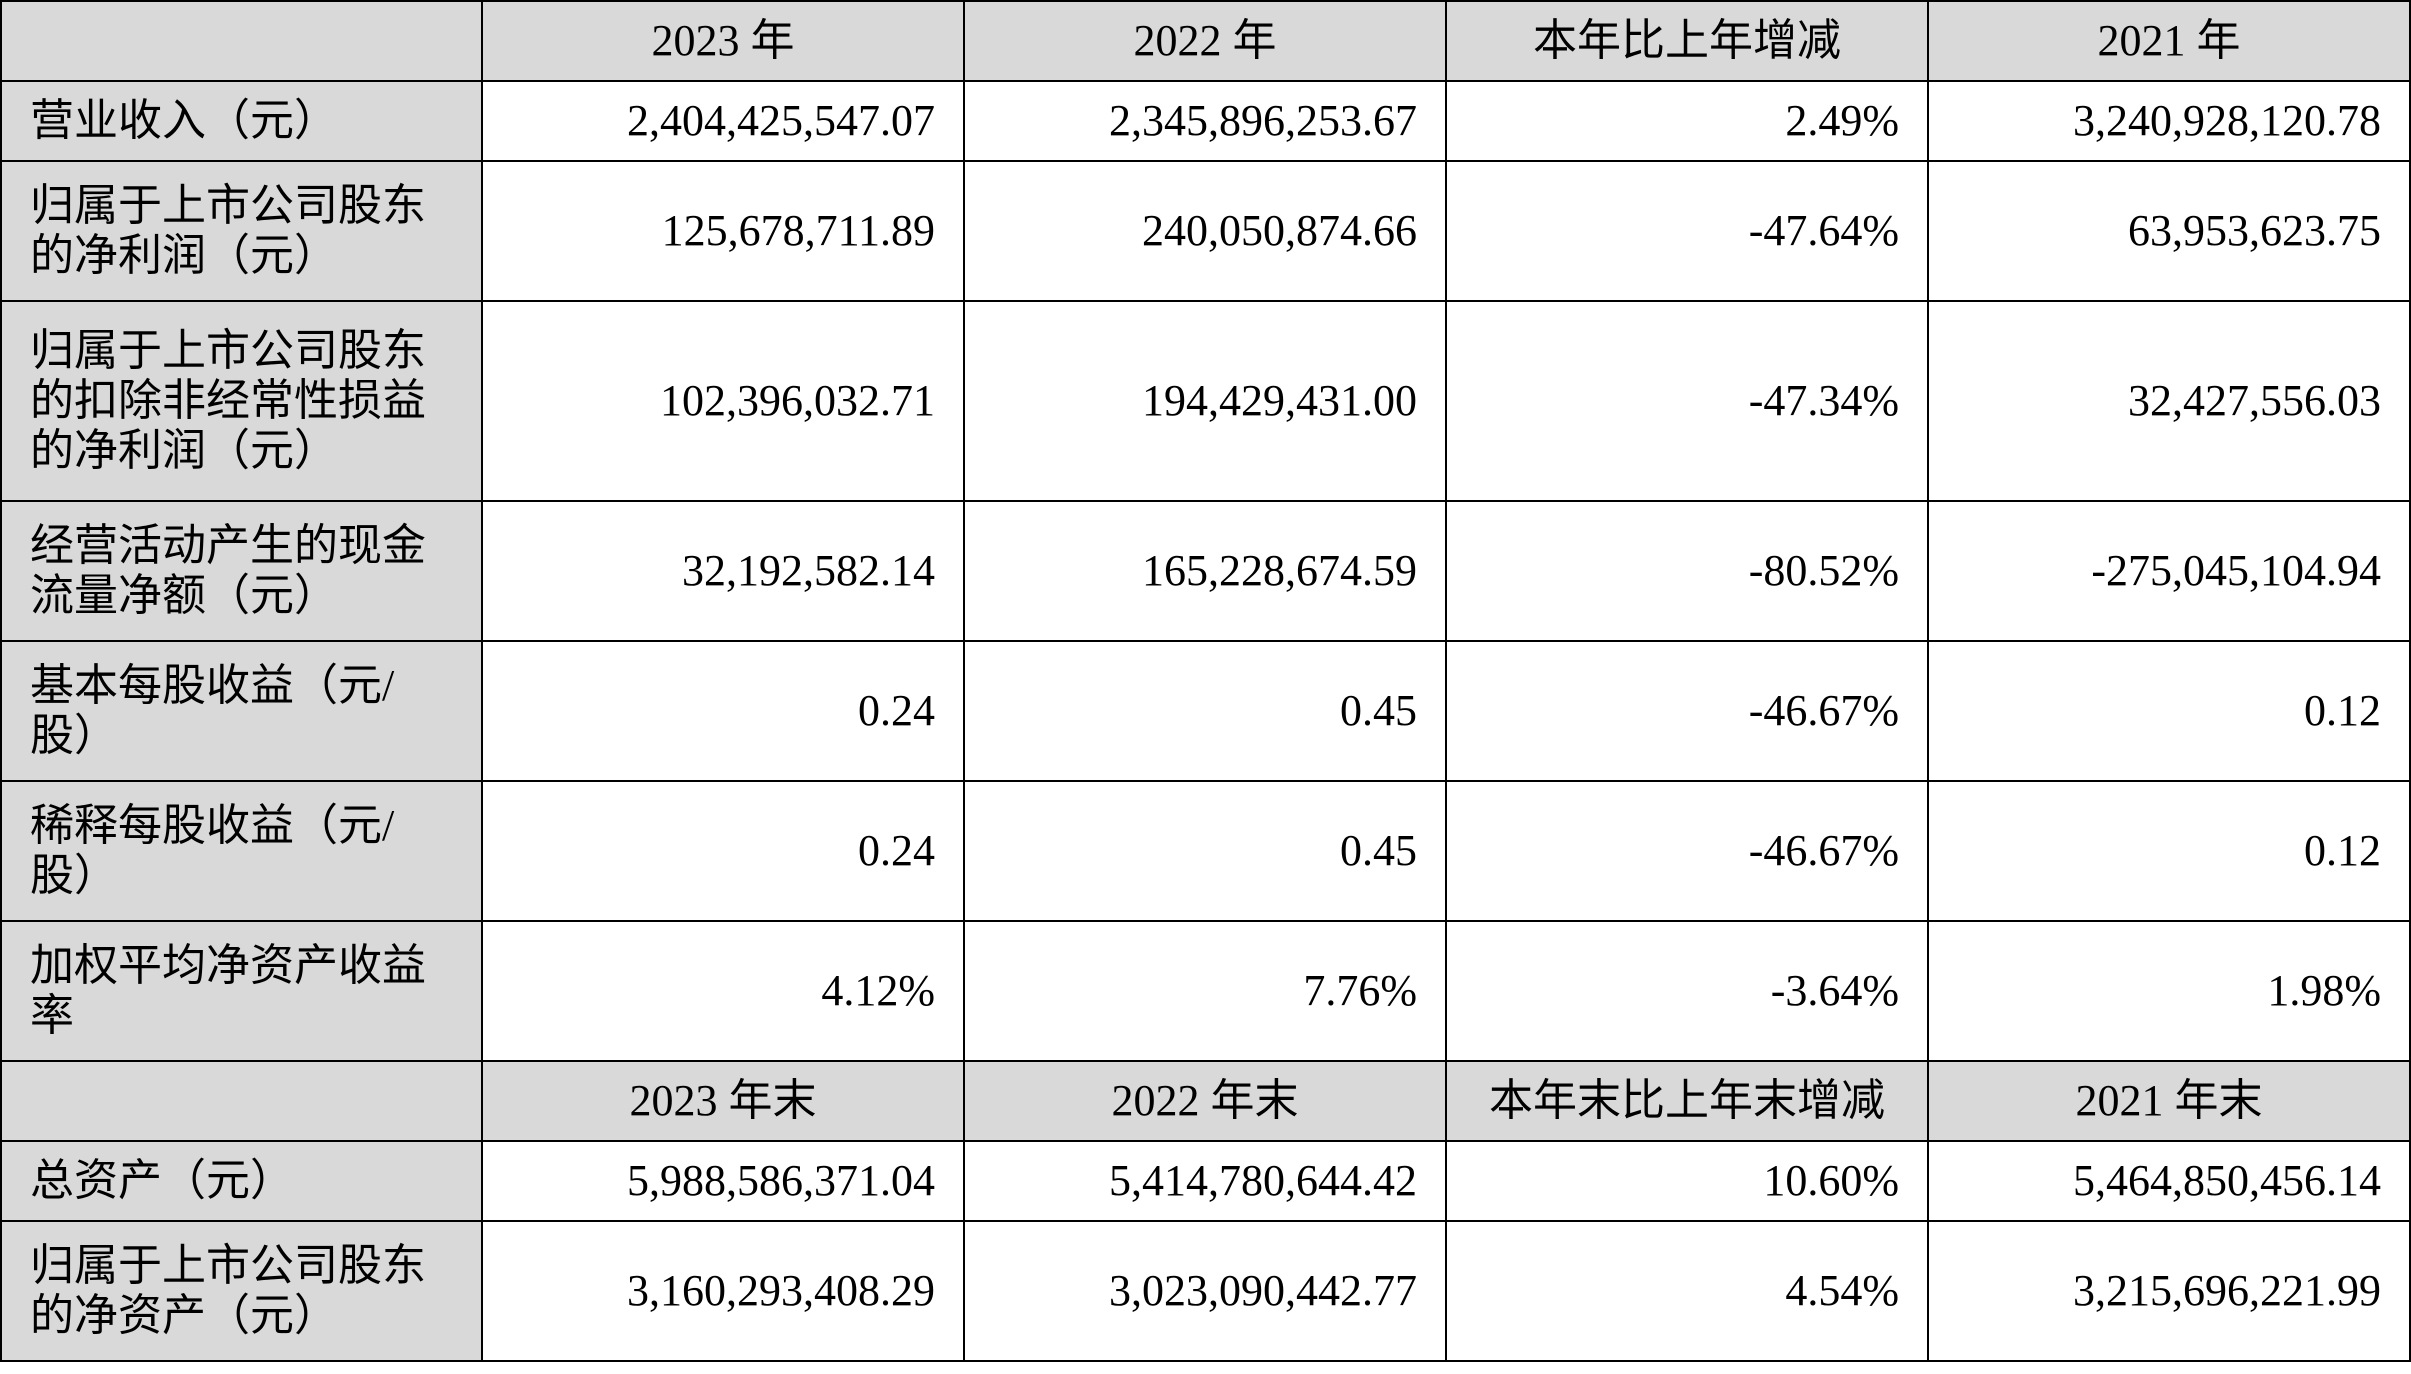 This screenshot has width=2411, height=1374. I want to click on value-2023-end: 3,160,293,408.29, so click(723, 1291).